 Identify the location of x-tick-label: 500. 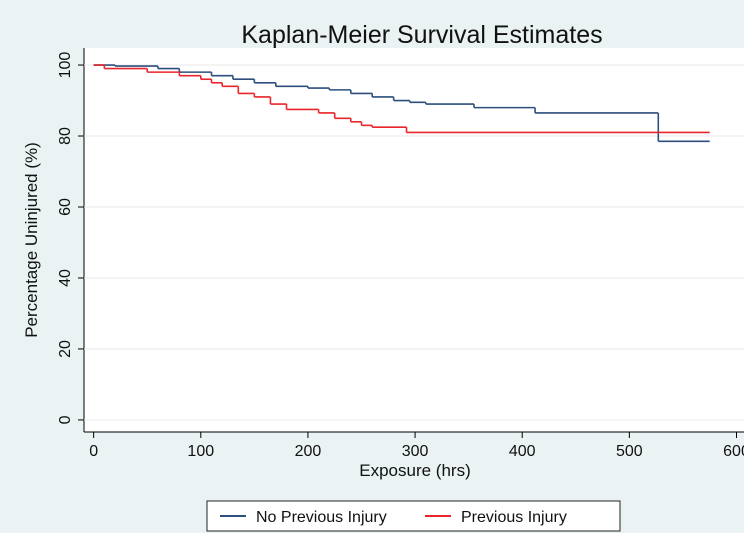
(629, 451).